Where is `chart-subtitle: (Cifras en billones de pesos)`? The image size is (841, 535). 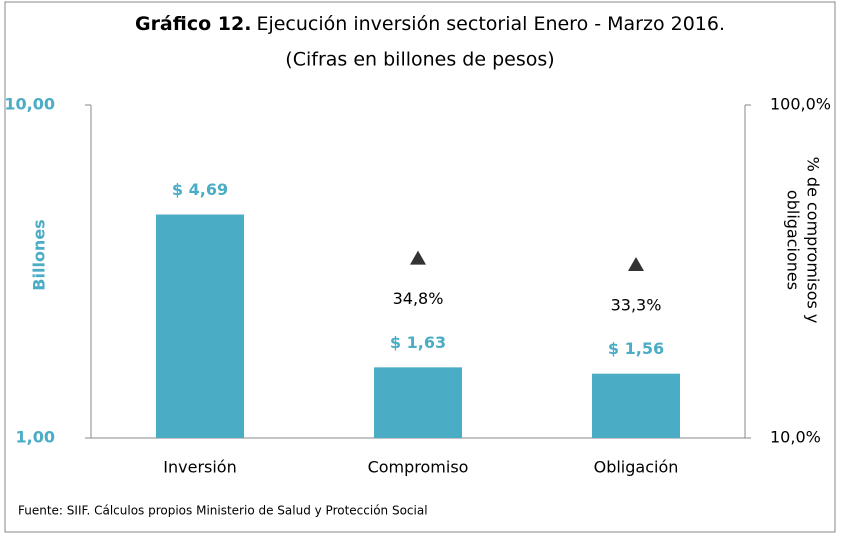 chart-subtitle: (Cifras en billones de pesos) is located at coordinates (419, 60).